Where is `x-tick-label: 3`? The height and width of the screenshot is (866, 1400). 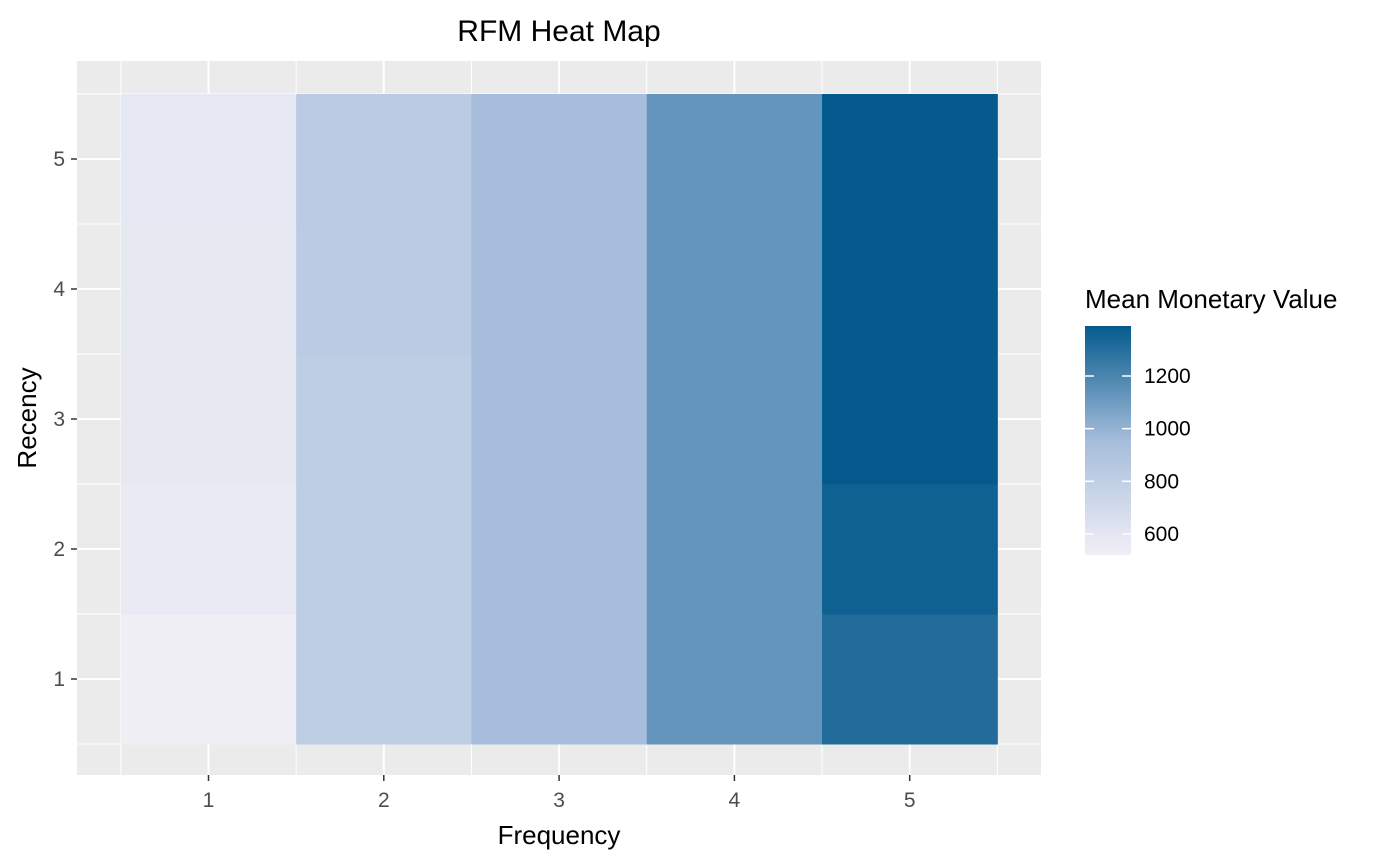 x-tick-label: 3 is located at coordinates (559, 800).